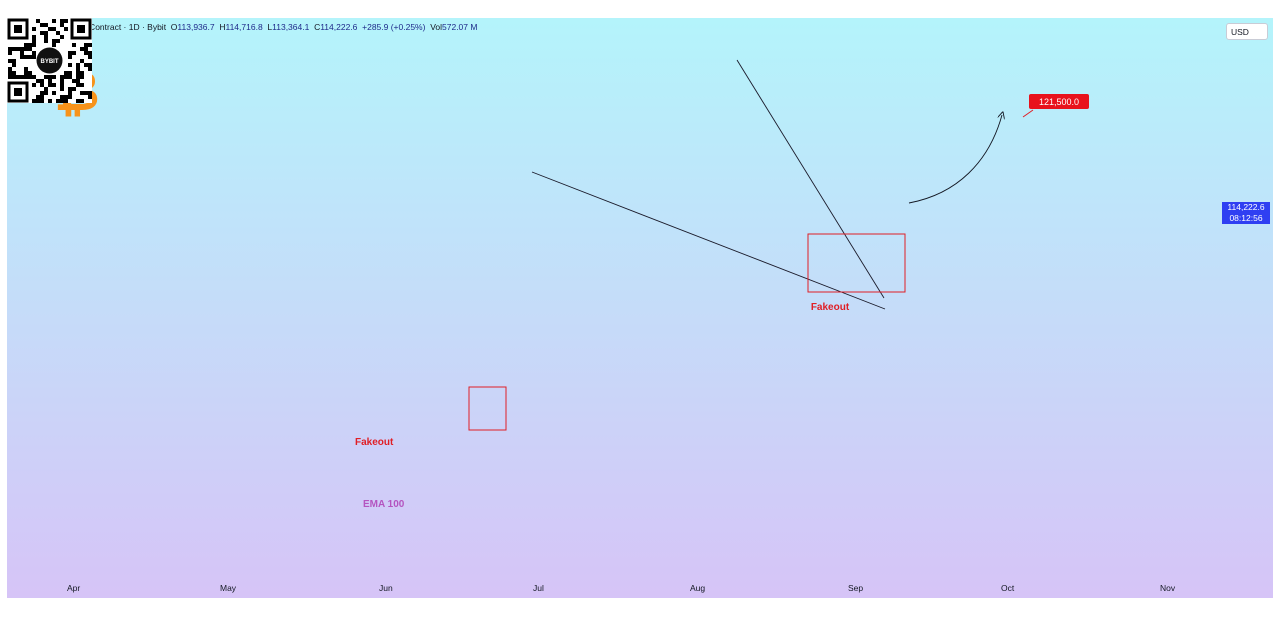 This screenshot has width=1280, height=639. I want to click on target-label: 121,500.0, so click(1059, 102).